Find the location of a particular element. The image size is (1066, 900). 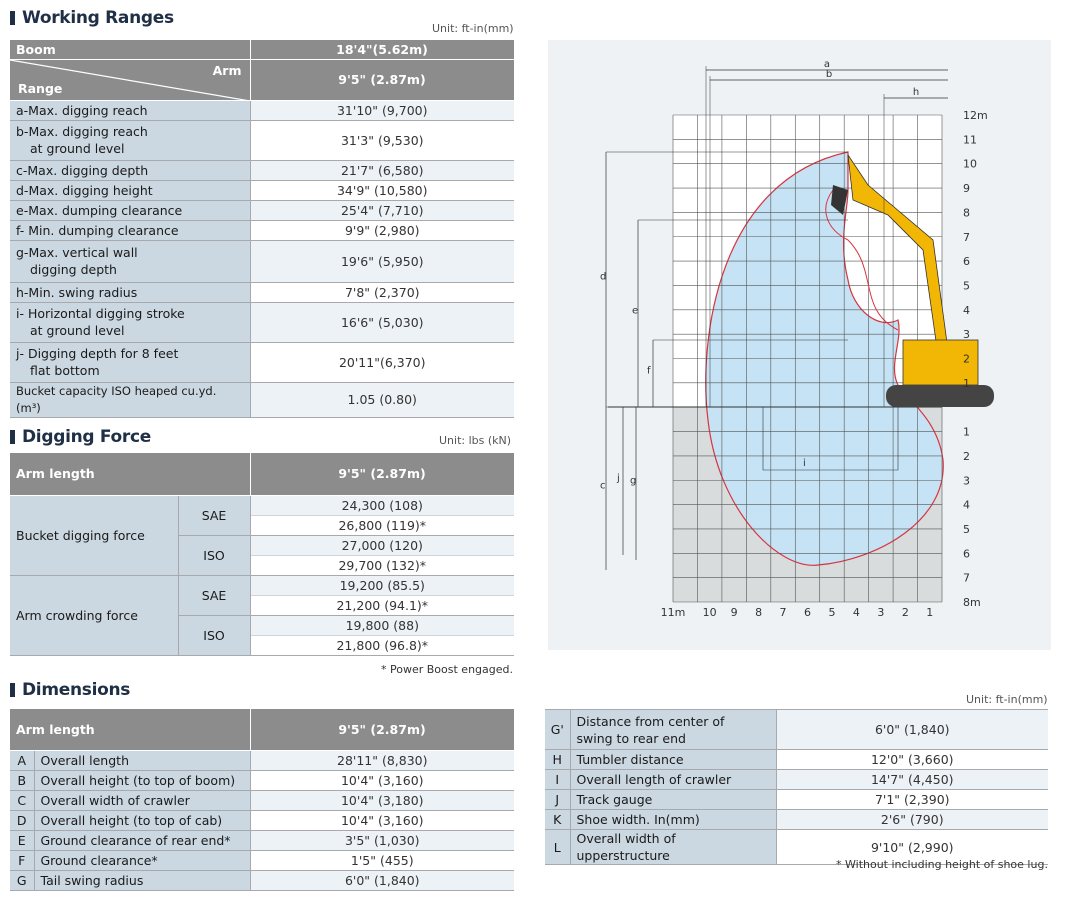

label-line: Track gauge is located at coordinates (614, 799).